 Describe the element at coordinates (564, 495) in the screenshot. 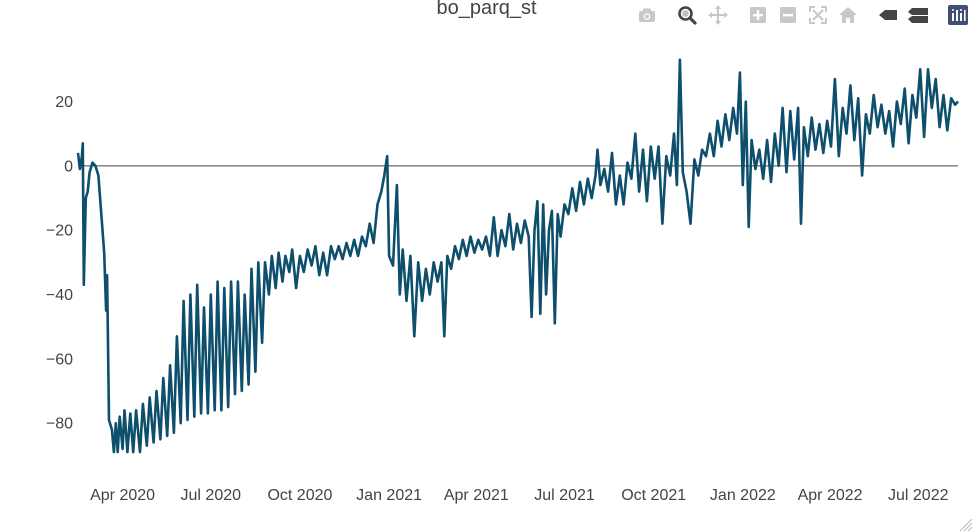

I see `x-tick-label: Jul 2021` at that location.